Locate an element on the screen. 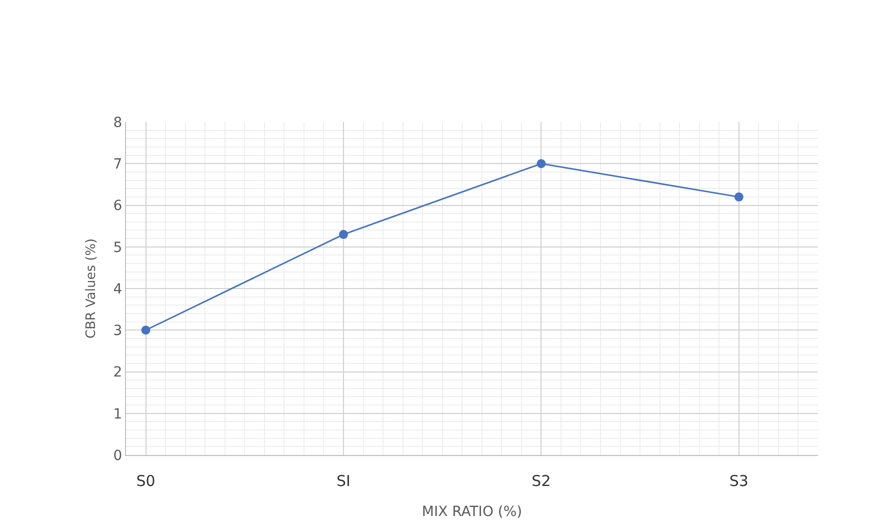 The height and width of the screenshot is (520, 870). y-tick-label: 2 is located at coordinates (117, 372).